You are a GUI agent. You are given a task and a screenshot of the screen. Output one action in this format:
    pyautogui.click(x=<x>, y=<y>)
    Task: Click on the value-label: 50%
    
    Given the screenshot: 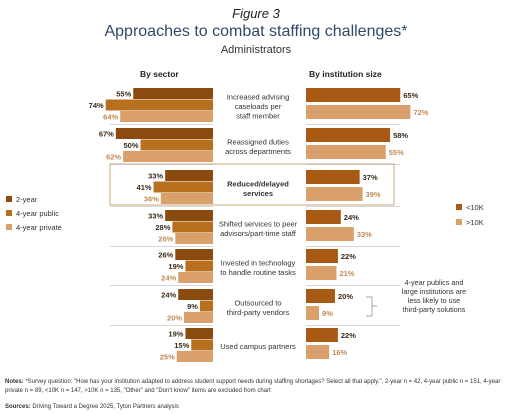 What is the action you would take?
    pyautogui.click(x=130, y=145)
    